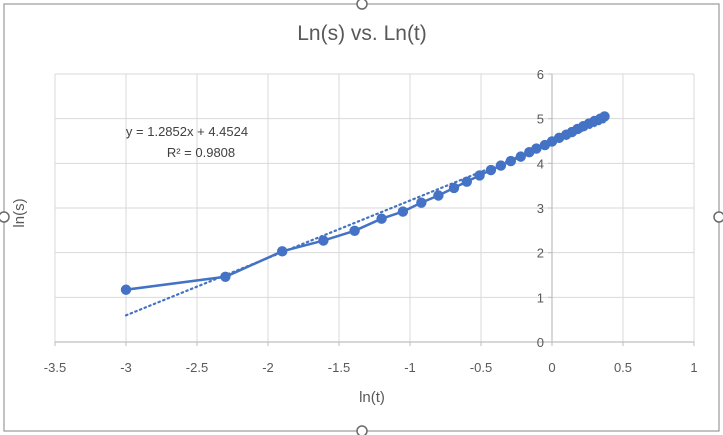 Image resolution: width=723 pixels, height=435 pixels. Describe the element at coordinates (540, 74) in the screenshot. I see `y-tick-label: 6` at that location.